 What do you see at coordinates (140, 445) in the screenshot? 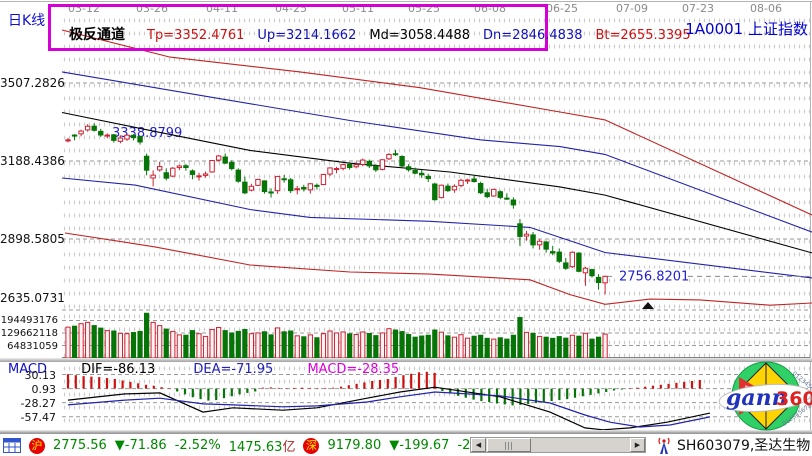
I see `sh-index-change: ▼-71.86` at bounding box center [140, 445].